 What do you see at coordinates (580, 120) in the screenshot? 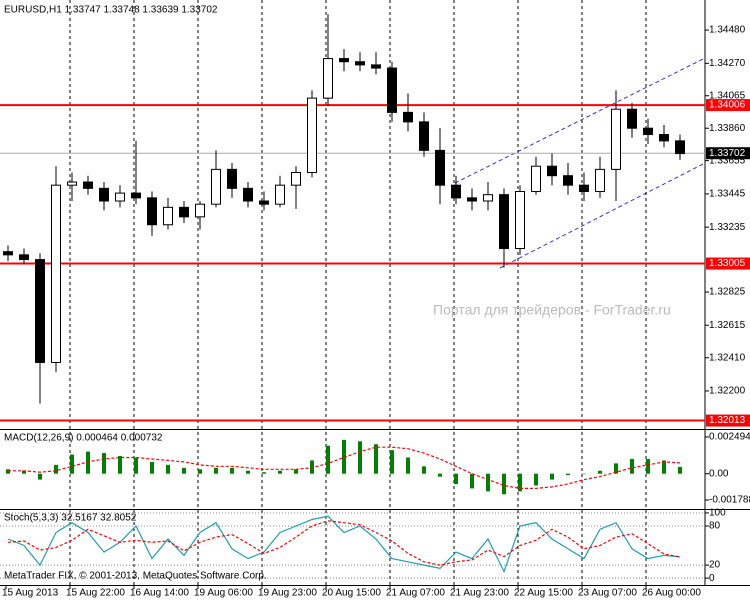
I see `channel-upper` at bounding box center [580, 120].